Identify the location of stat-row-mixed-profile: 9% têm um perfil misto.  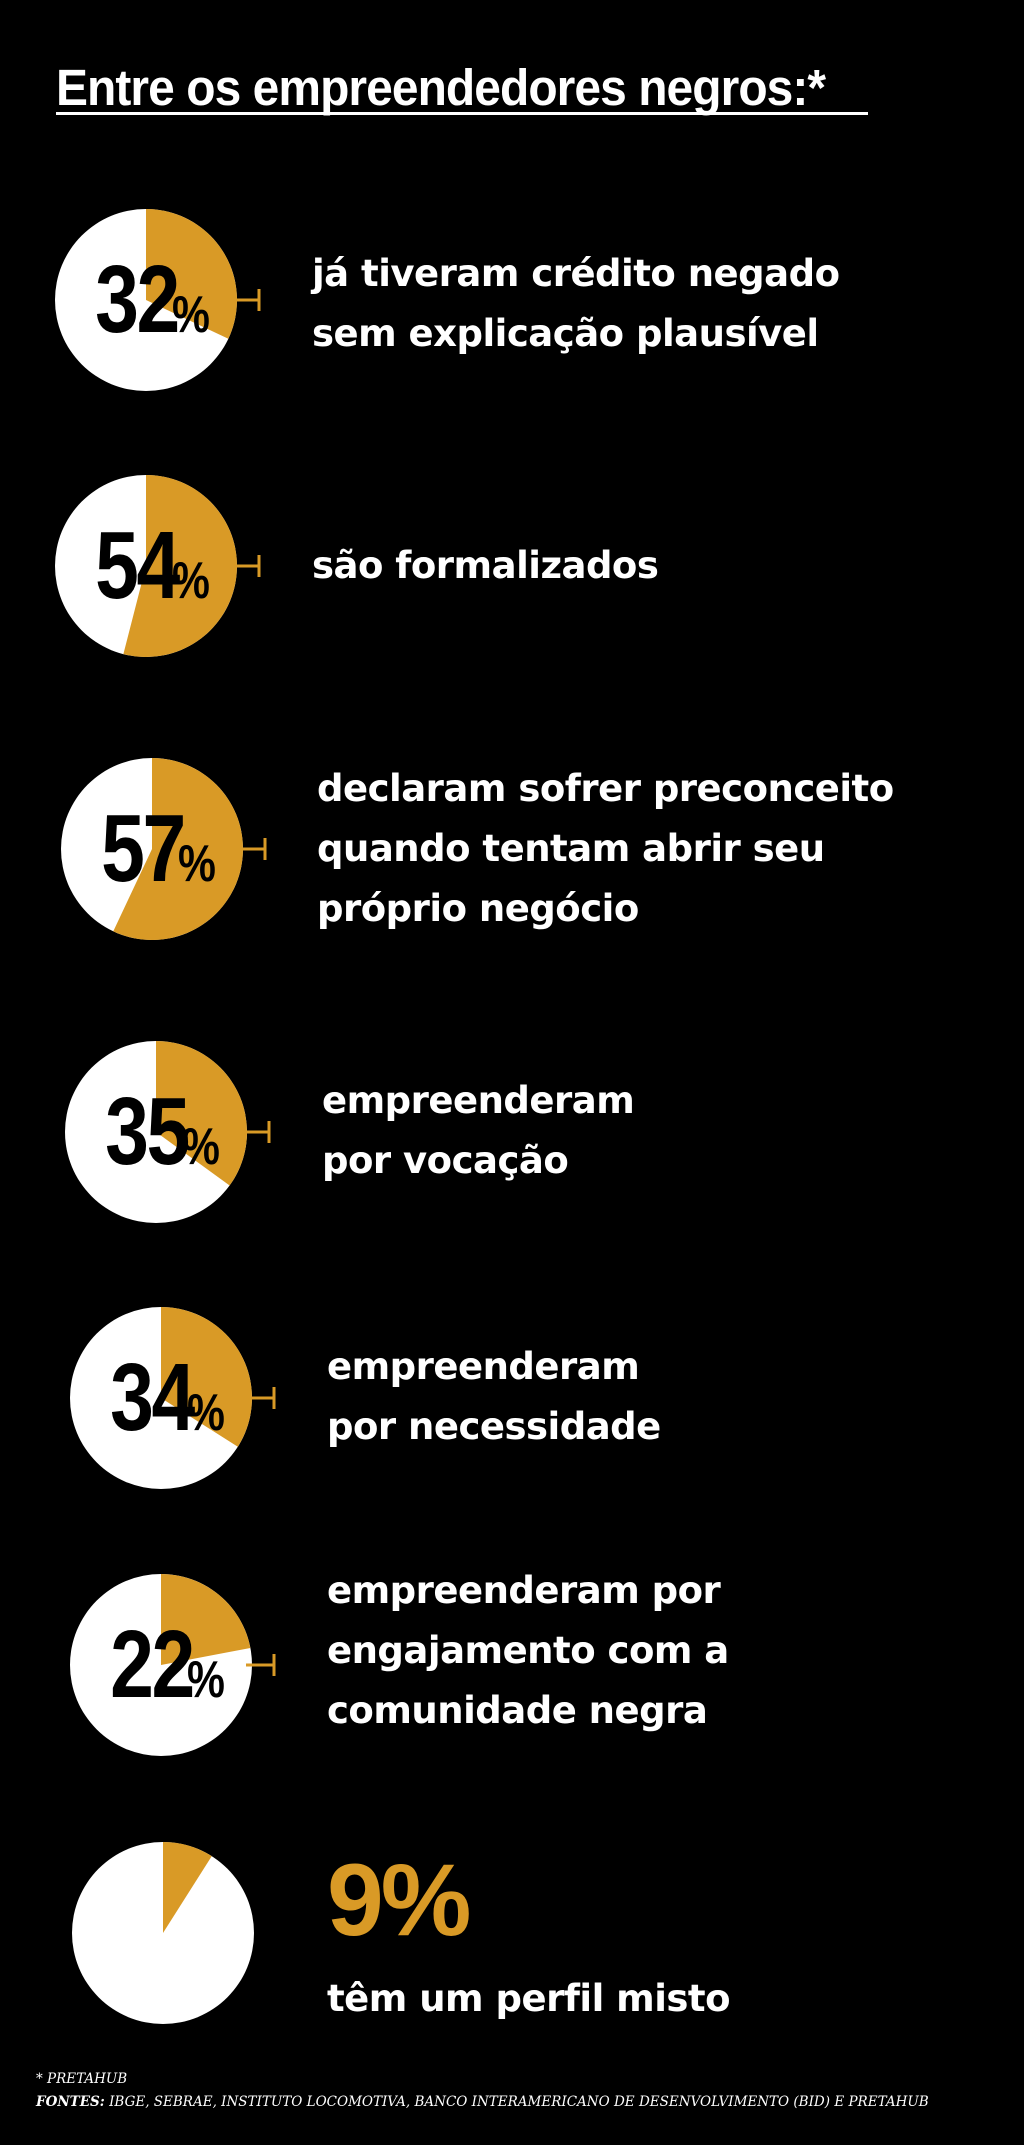
(512, 1939).